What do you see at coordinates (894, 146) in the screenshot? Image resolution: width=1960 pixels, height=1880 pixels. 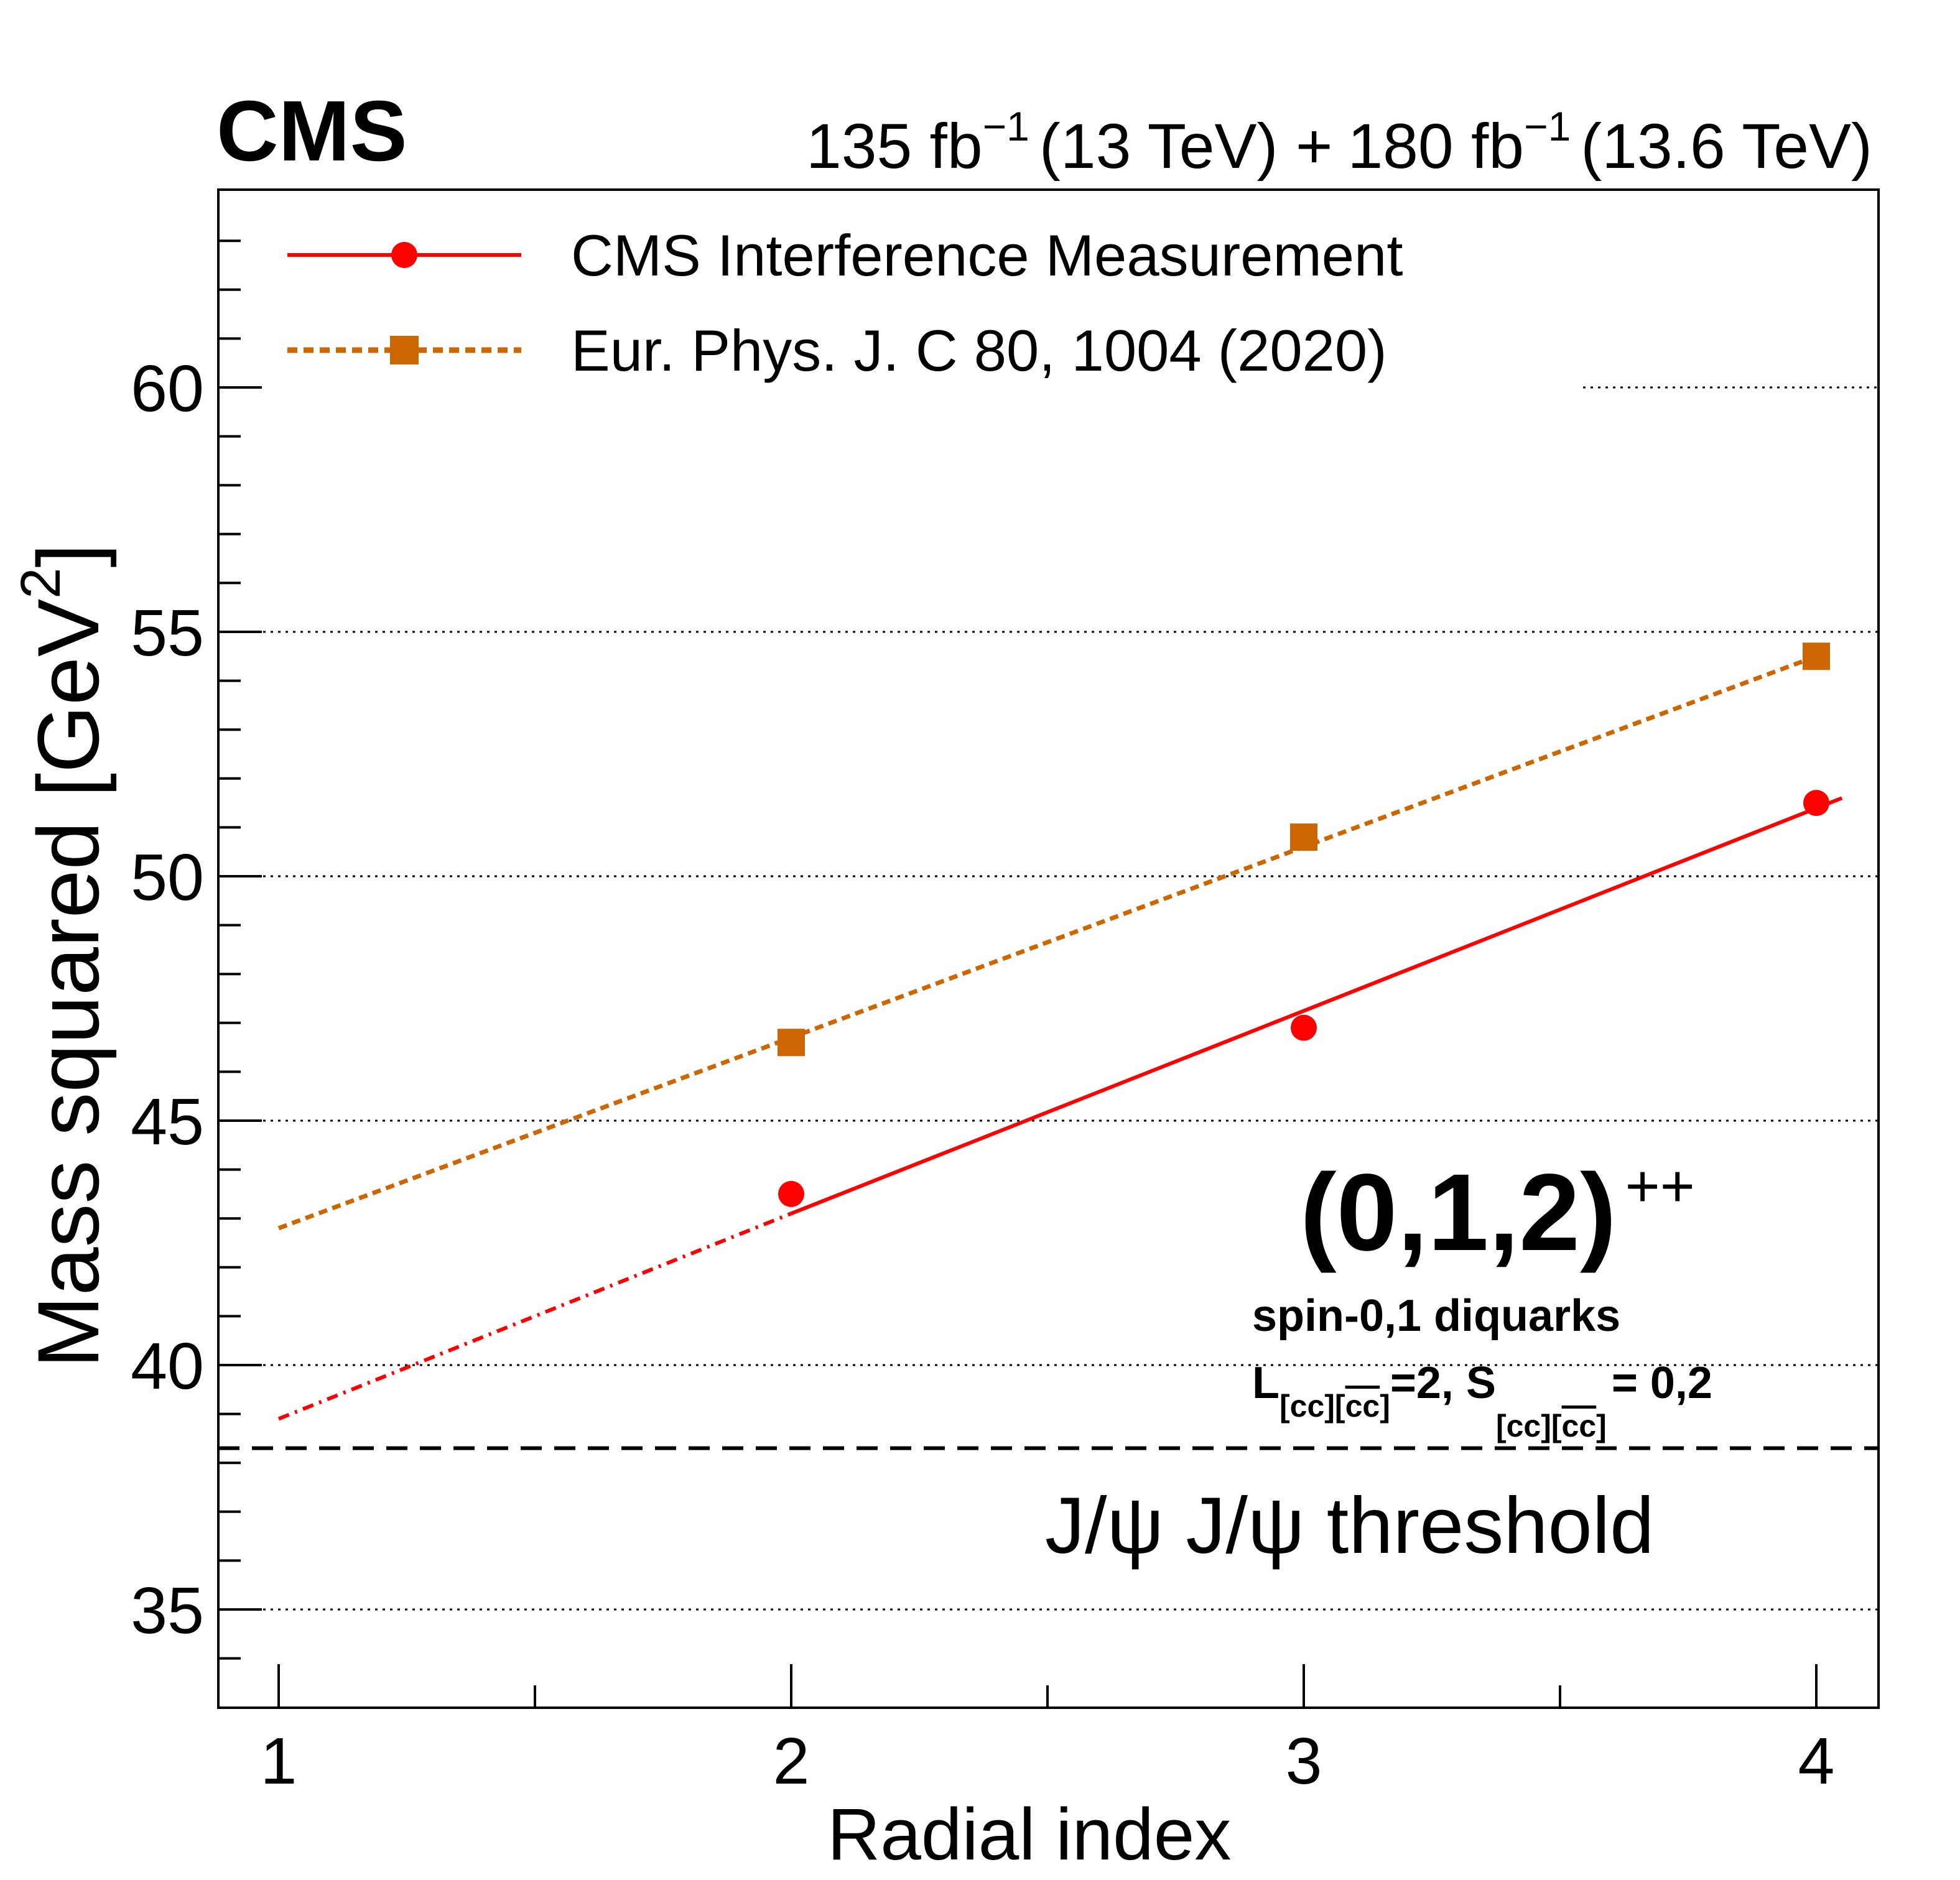 I see `lumi-run2-value: 135 fb` at bounding box center [894, 146].